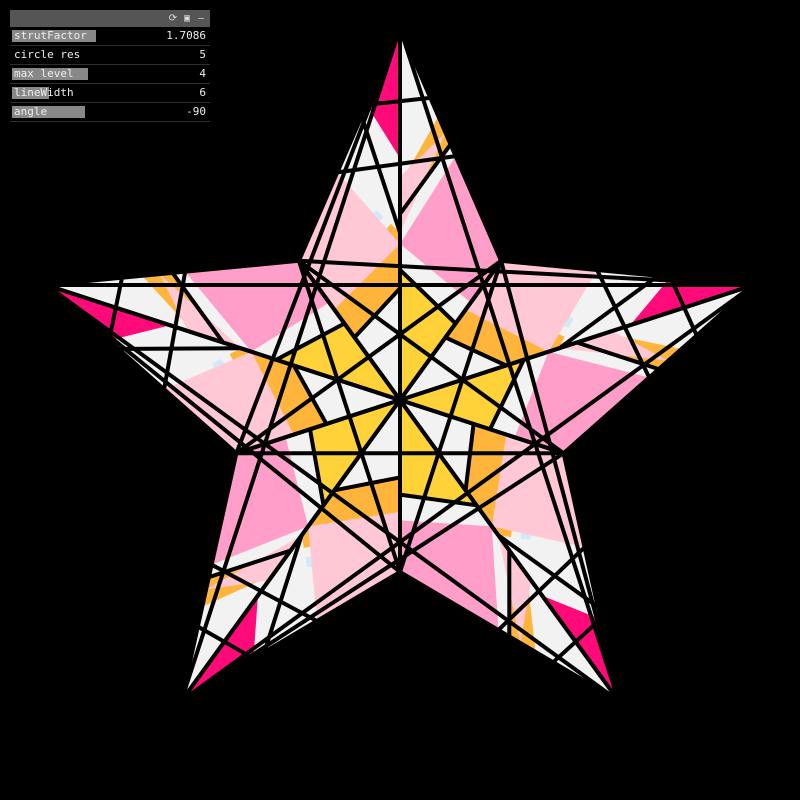  I want to click on max-level-slider: max level 4, so click(110, 74).